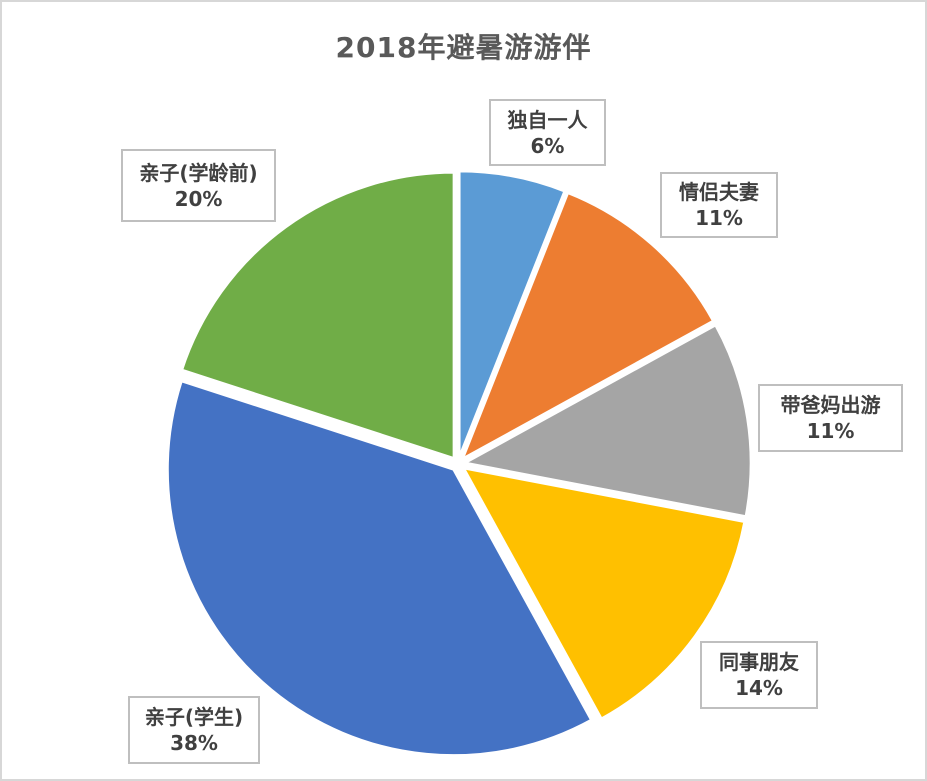  I want to click on data-label-category: 同事朋友, so click(759, 662).